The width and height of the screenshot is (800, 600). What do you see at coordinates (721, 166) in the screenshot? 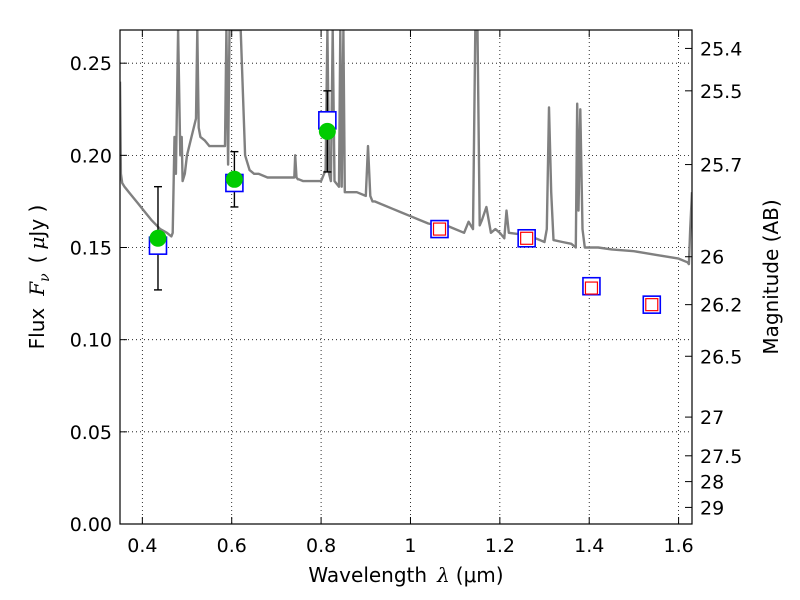
I see `y2-tick-label: 25.7` at bounding box center [721, 166].